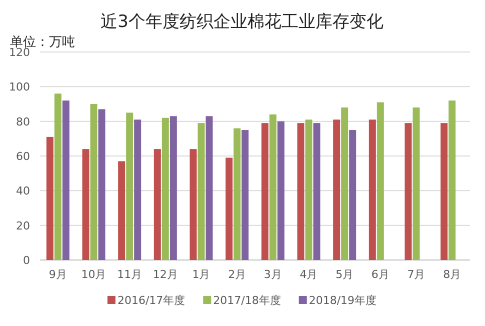 Image resolution: width=485 pixels, height=326 pixels. I want to click on x-tick-label: 12月, so click(165, 274).